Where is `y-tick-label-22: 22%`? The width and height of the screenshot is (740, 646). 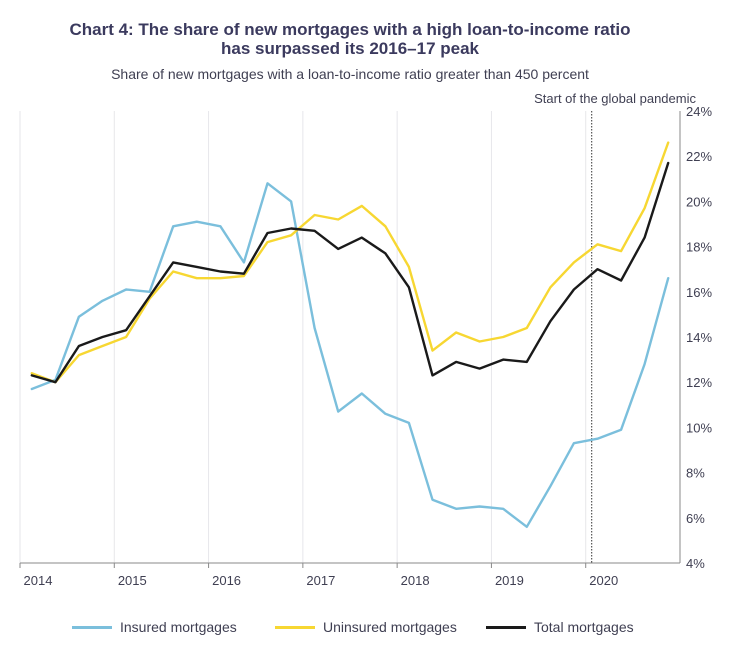 y-tick-label-22: 22% is located at coordinates (699, 156).